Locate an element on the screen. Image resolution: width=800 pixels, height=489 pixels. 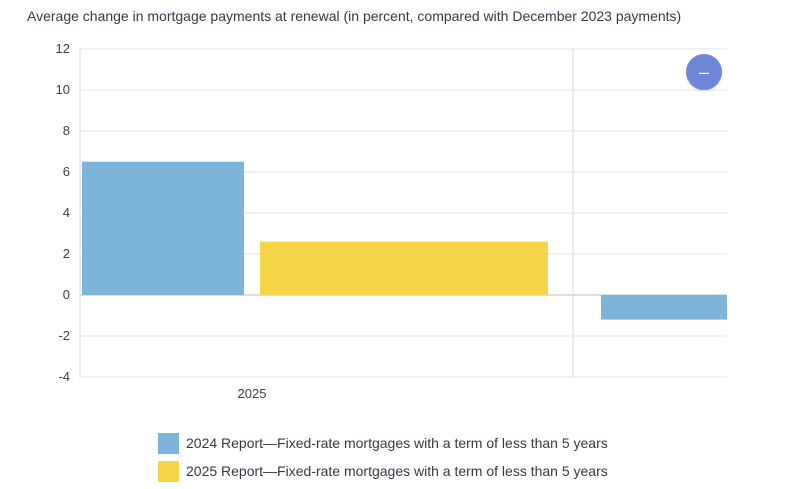
y-tick-label: -2 is located at coordinates (64, 335).